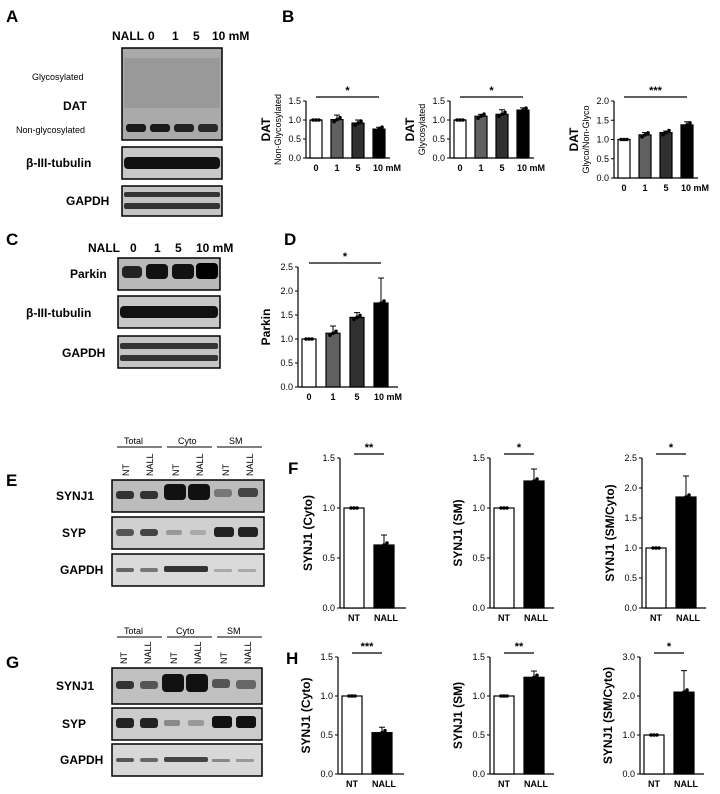 Image resolution: width=720 pixels, height=794 pixels. What do you see at coordinates (290, 239) in the screenshot?
I see `panel-letter-d: D` at bounding box center [290, 239].